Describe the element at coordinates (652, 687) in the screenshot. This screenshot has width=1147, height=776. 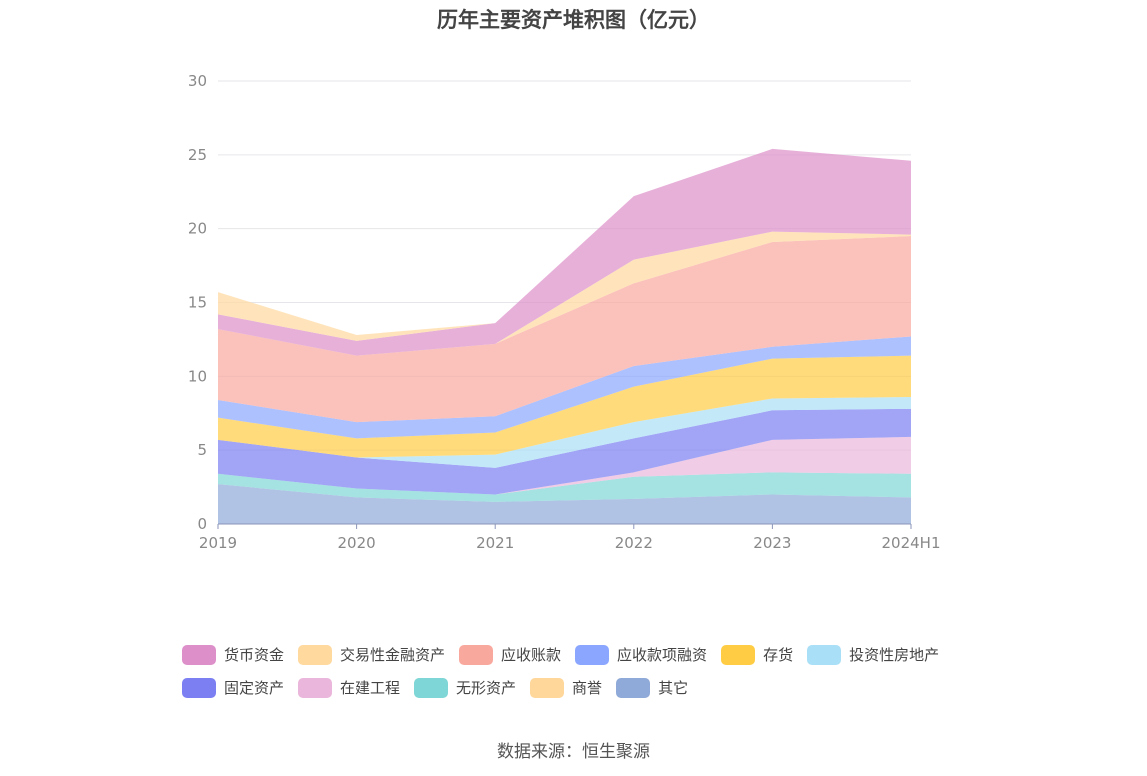
I see `legend-item: 其它` at that location.